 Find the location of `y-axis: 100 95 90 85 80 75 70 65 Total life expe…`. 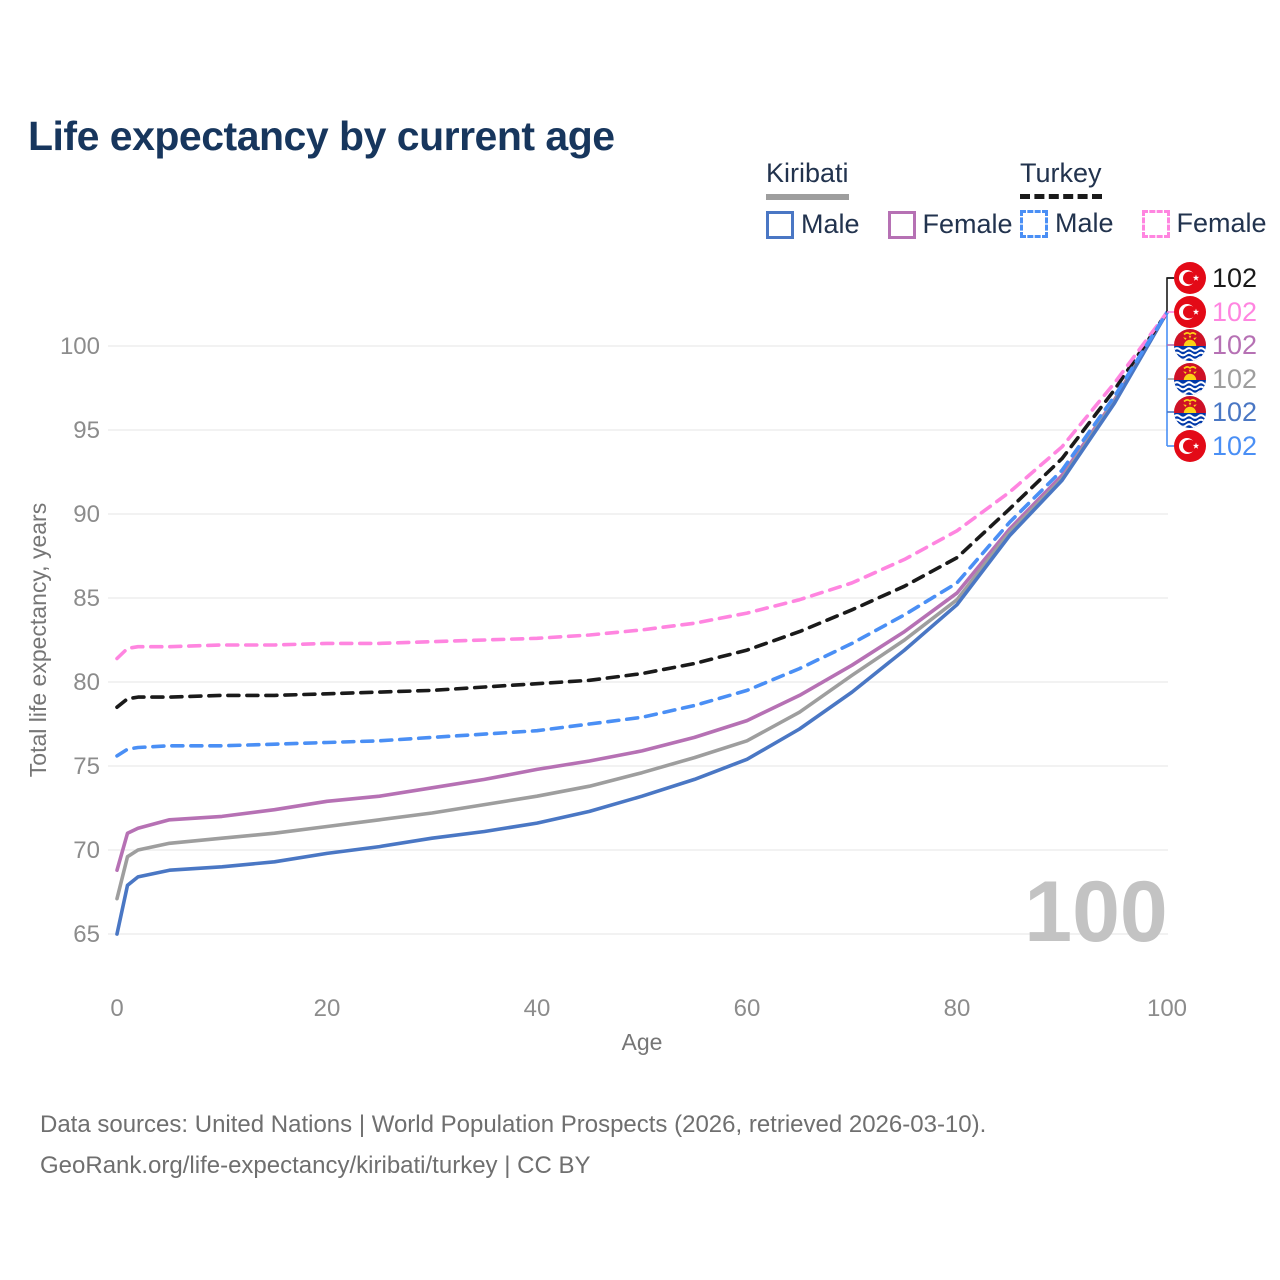

y-axis: 100 95 90 85 80 75 70 65 Total life expe… is located at coordinates (62, 640).